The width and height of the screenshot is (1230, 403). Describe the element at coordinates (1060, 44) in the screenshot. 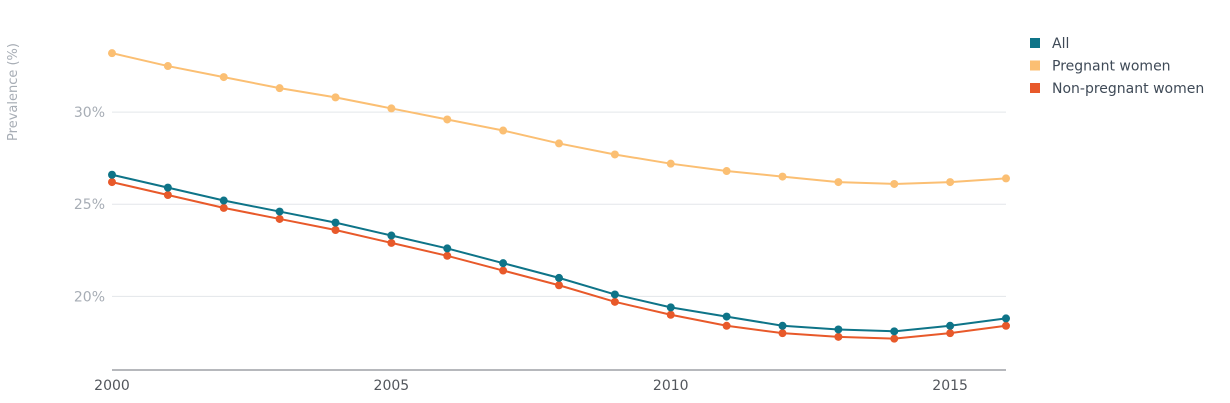

I see `legend-label: All` at that location.